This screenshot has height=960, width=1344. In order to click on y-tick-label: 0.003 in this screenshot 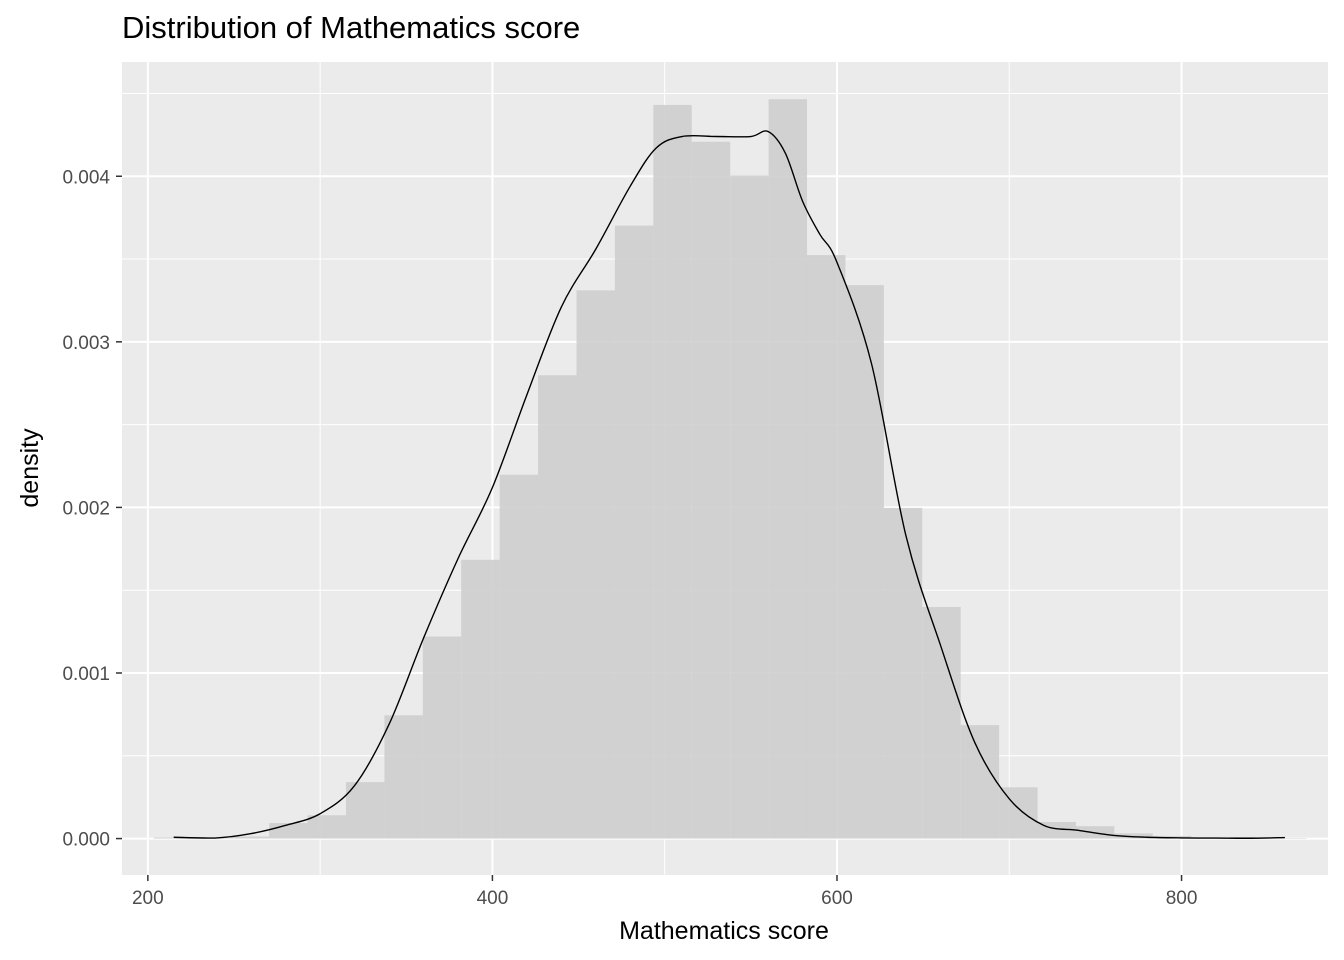, I will do `click(86, 343)`.